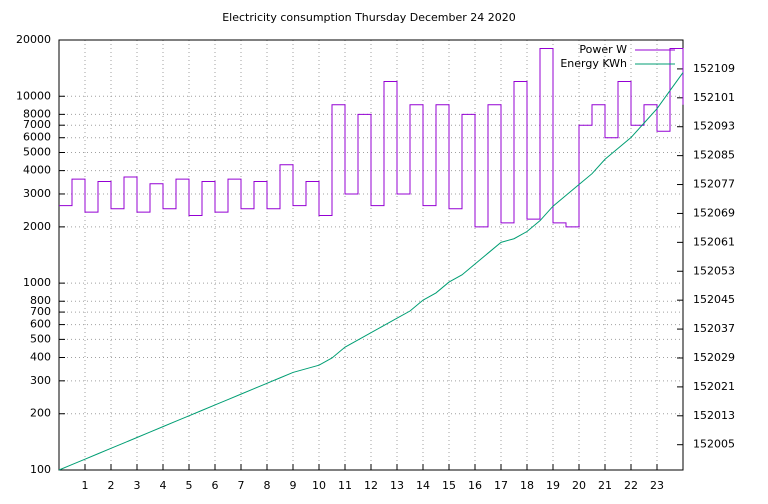  I want to click on y2-tick-label: 152021, so click(714, 386).